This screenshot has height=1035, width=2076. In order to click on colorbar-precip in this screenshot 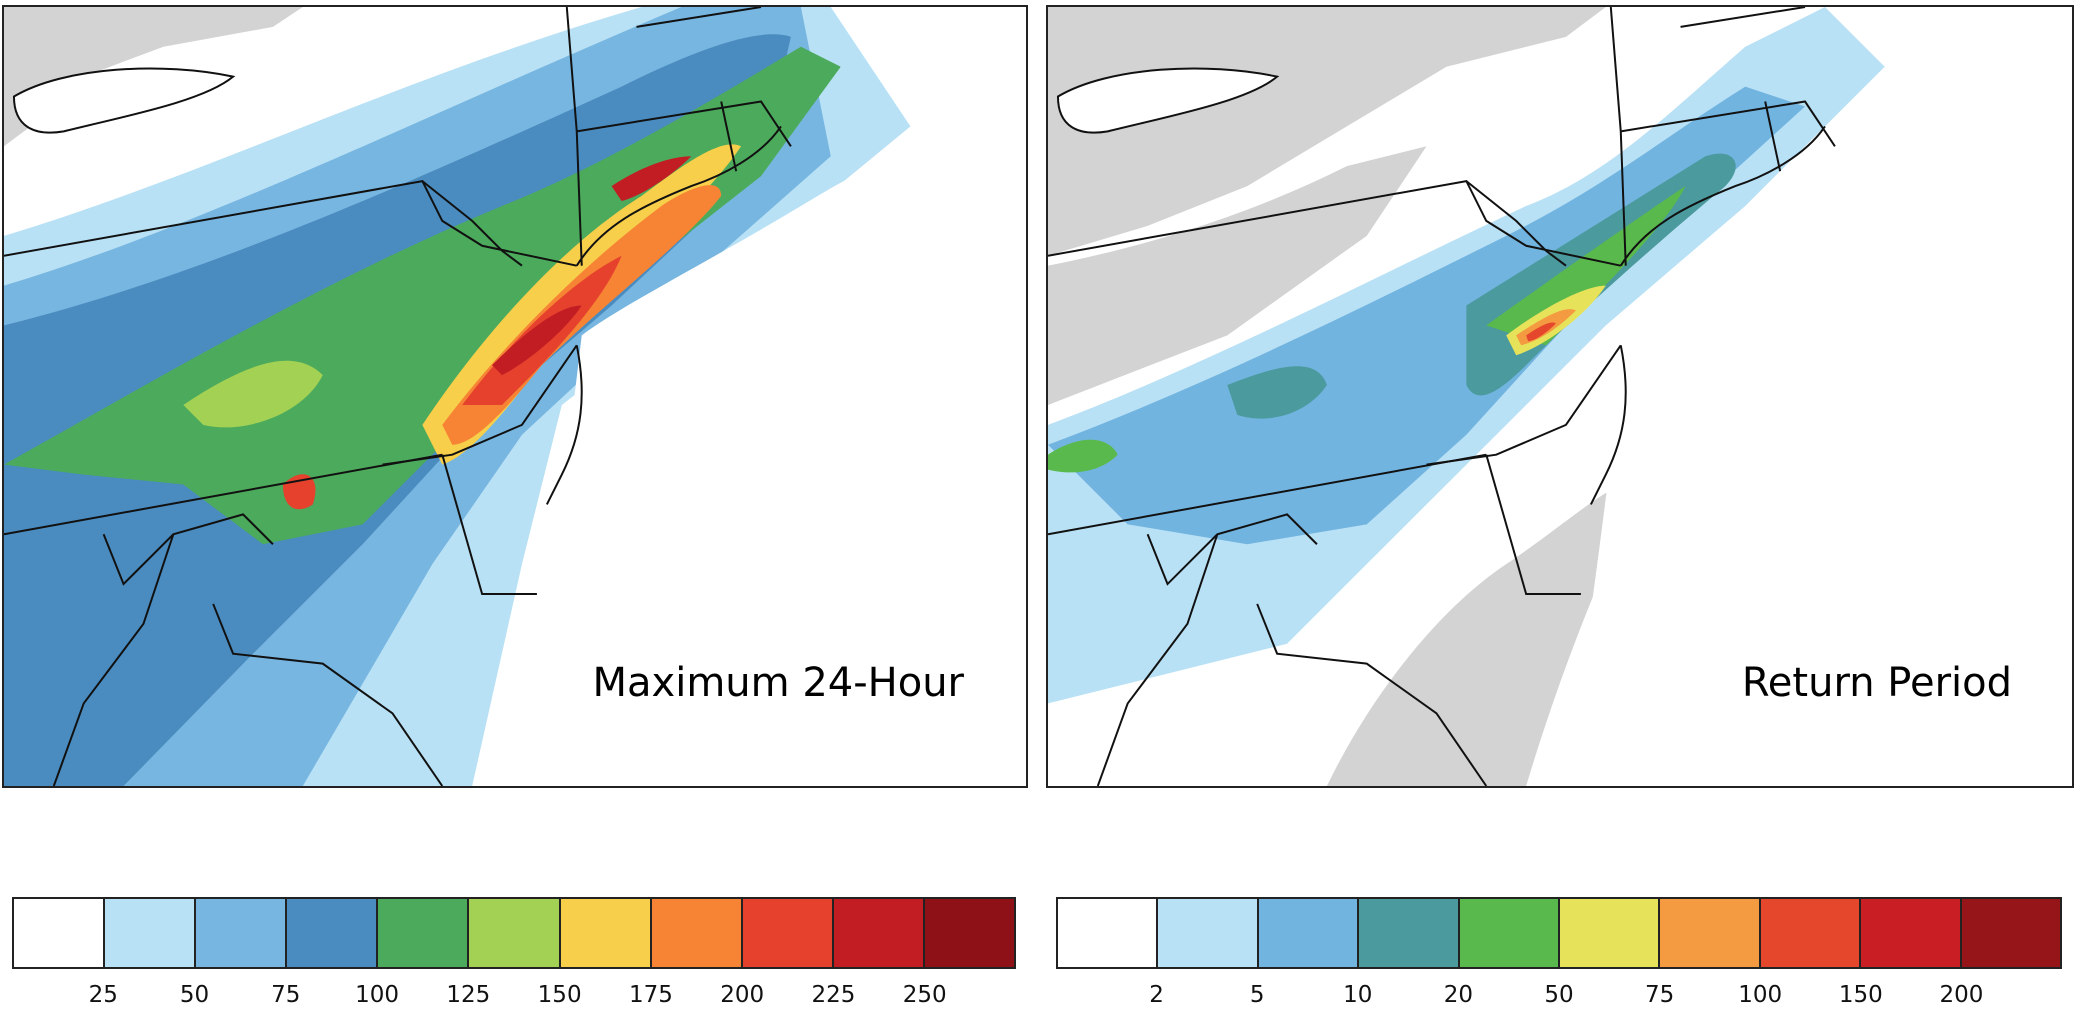, I will do `click(514, 933)`.